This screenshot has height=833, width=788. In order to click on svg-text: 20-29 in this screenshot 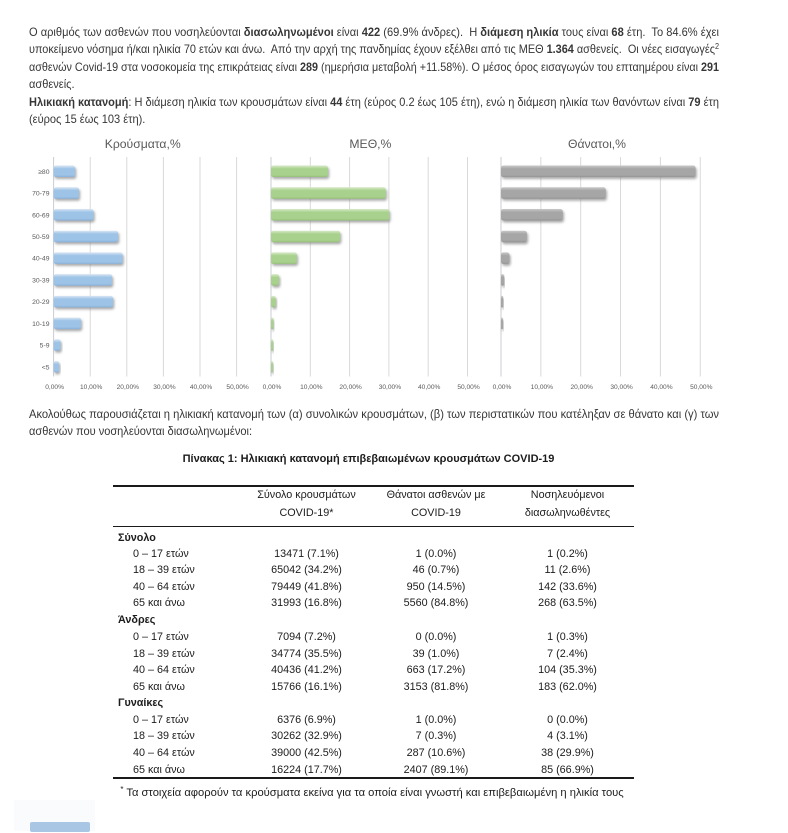, I will do `click(41, 302)`.